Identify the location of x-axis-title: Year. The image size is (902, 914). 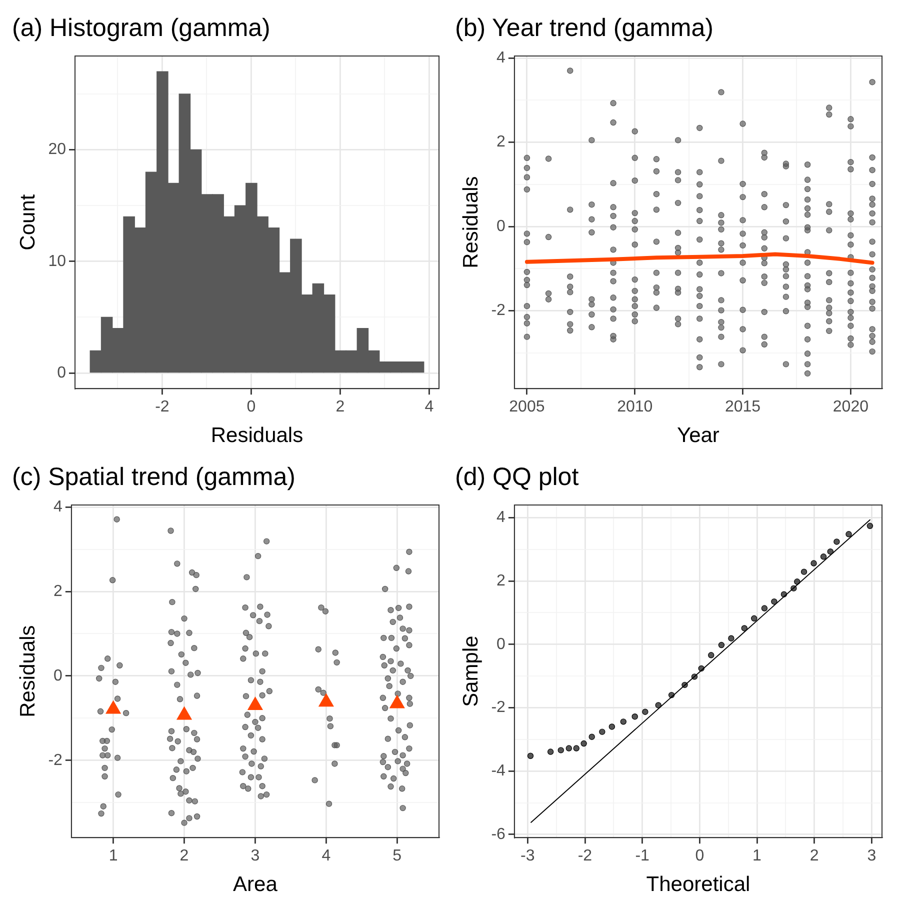
(698, 436).